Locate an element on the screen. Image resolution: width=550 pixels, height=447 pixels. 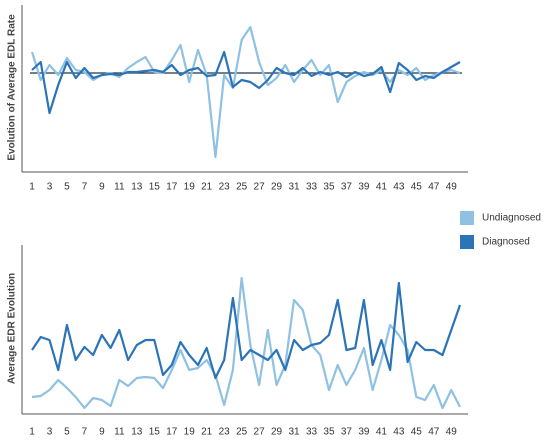
legend-label: Undiagnosed is located at coordinates (511, 218).